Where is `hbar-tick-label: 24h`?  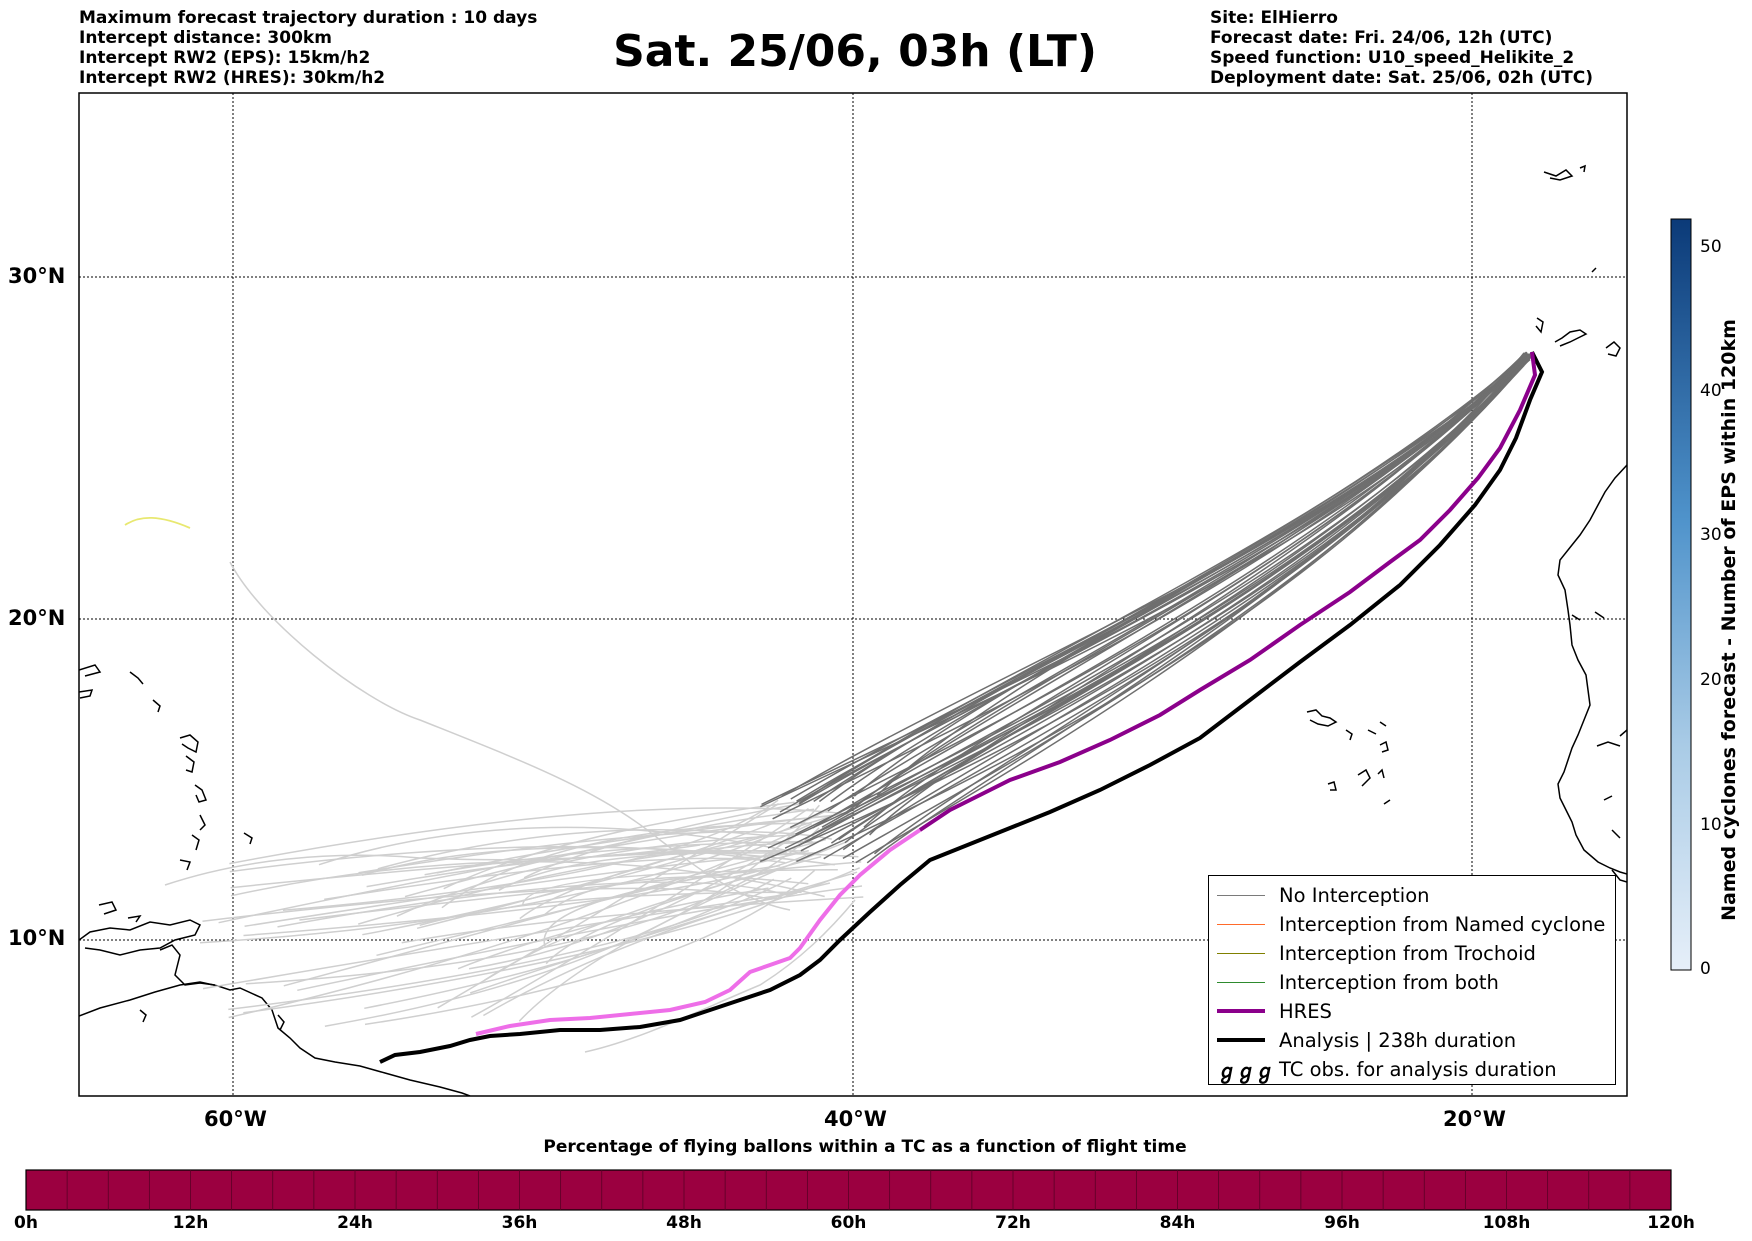
hbar-tick-label: 24h is located at coordinates (355, 1223).